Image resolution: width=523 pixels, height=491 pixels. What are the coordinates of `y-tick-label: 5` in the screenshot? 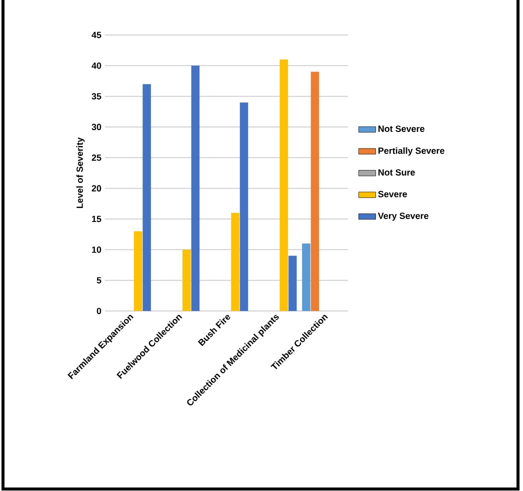 It's located at (99, 280).